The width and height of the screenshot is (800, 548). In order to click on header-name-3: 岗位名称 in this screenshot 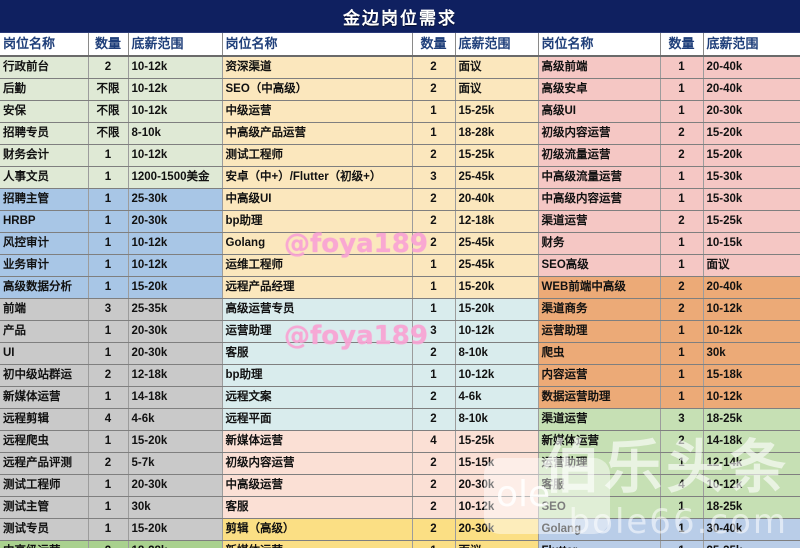, I will do `click(599, 45)`.